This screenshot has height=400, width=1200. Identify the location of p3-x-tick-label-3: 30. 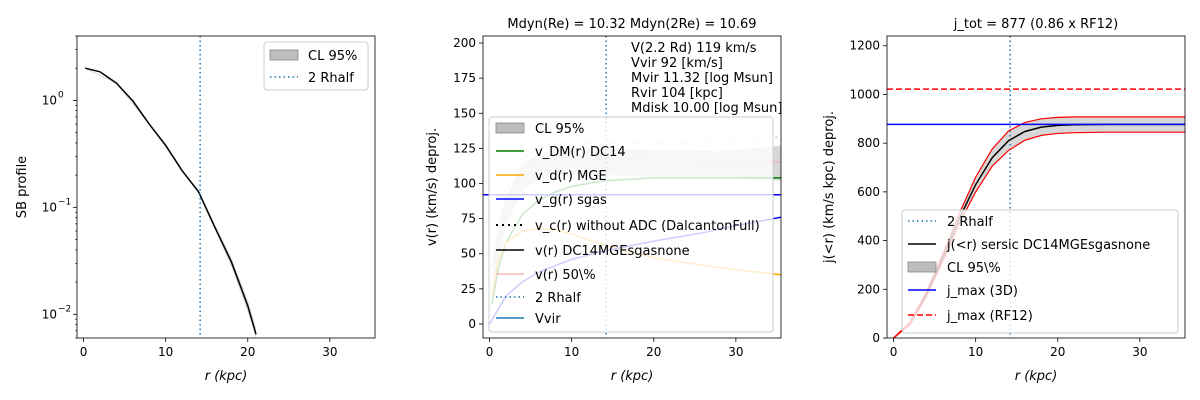
(1139, 352).